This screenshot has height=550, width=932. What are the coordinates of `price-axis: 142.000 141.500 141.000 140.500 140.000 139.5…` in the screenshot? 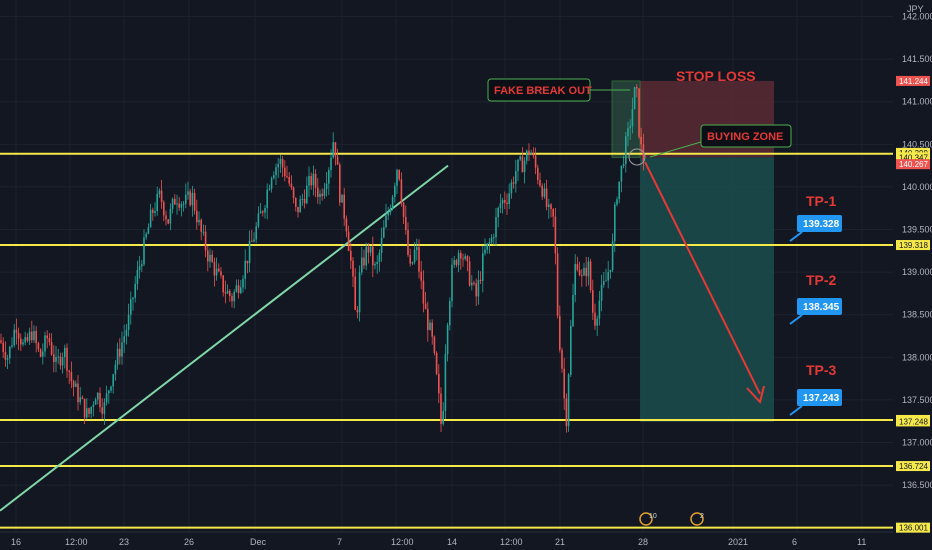 It's located at (912, 275).